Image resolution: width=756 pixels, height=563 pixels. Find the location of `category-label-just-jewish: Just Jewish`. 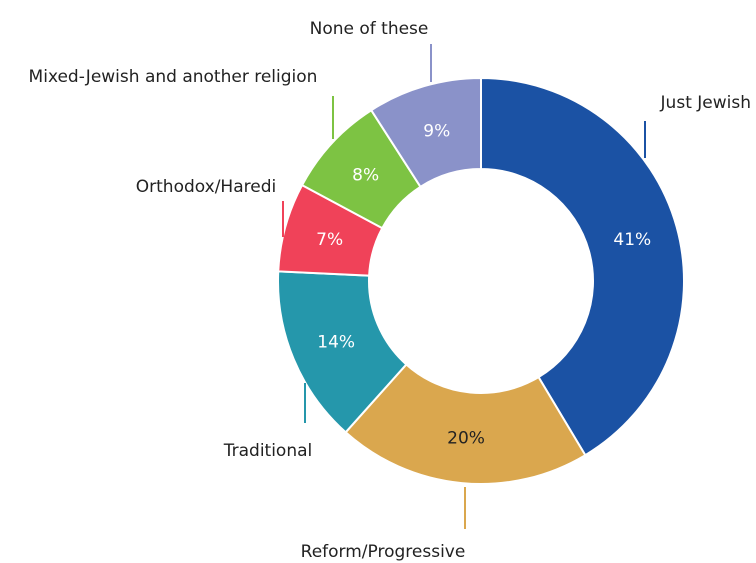

category-label-just-jewish: Just Jewish is located at coordinates (705, 103).